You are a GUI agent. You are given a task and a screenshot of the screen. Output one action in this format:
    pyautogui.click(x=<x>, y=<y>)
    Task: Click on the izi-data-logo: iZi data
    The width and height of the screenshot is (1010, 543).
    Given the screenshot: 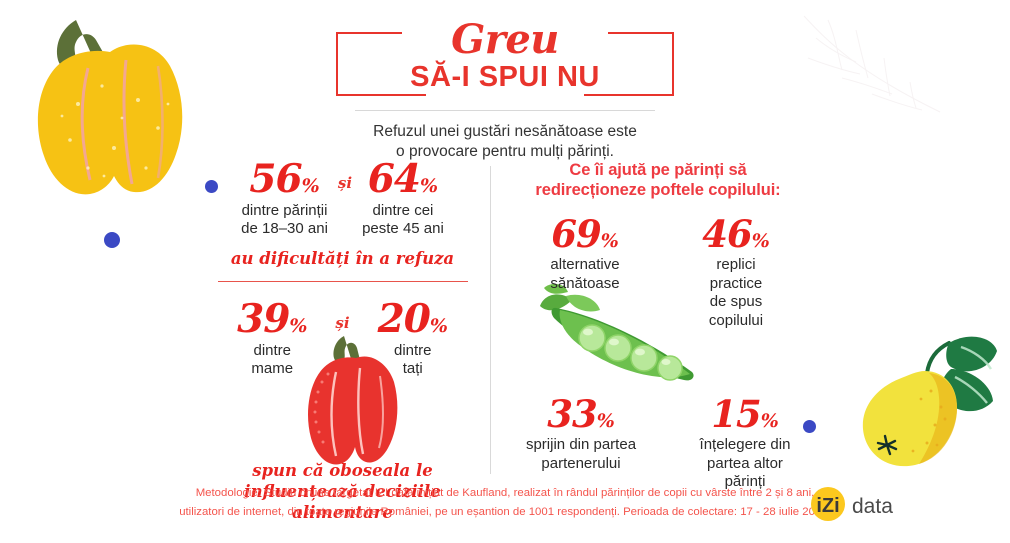 What is the action you would take?
    pyautogui.click(x=852, y=504)
    